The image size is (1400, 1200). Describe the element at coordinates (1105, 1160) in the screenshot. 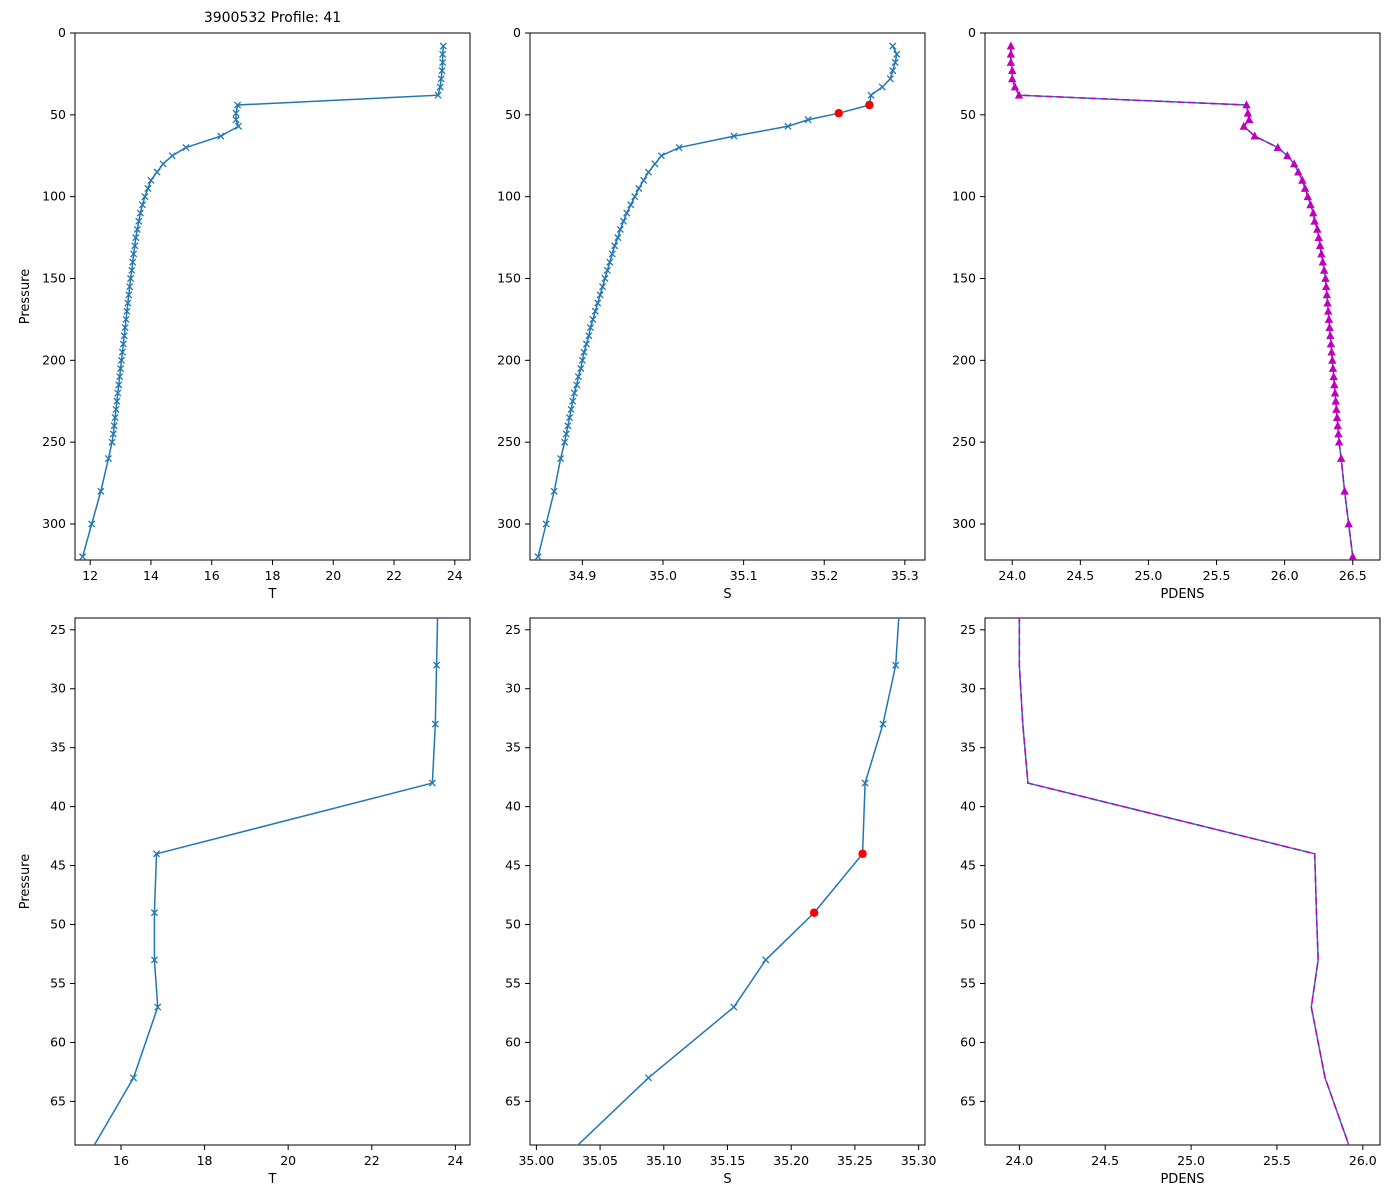

I see `x-tick-label: 24.5` at that location.